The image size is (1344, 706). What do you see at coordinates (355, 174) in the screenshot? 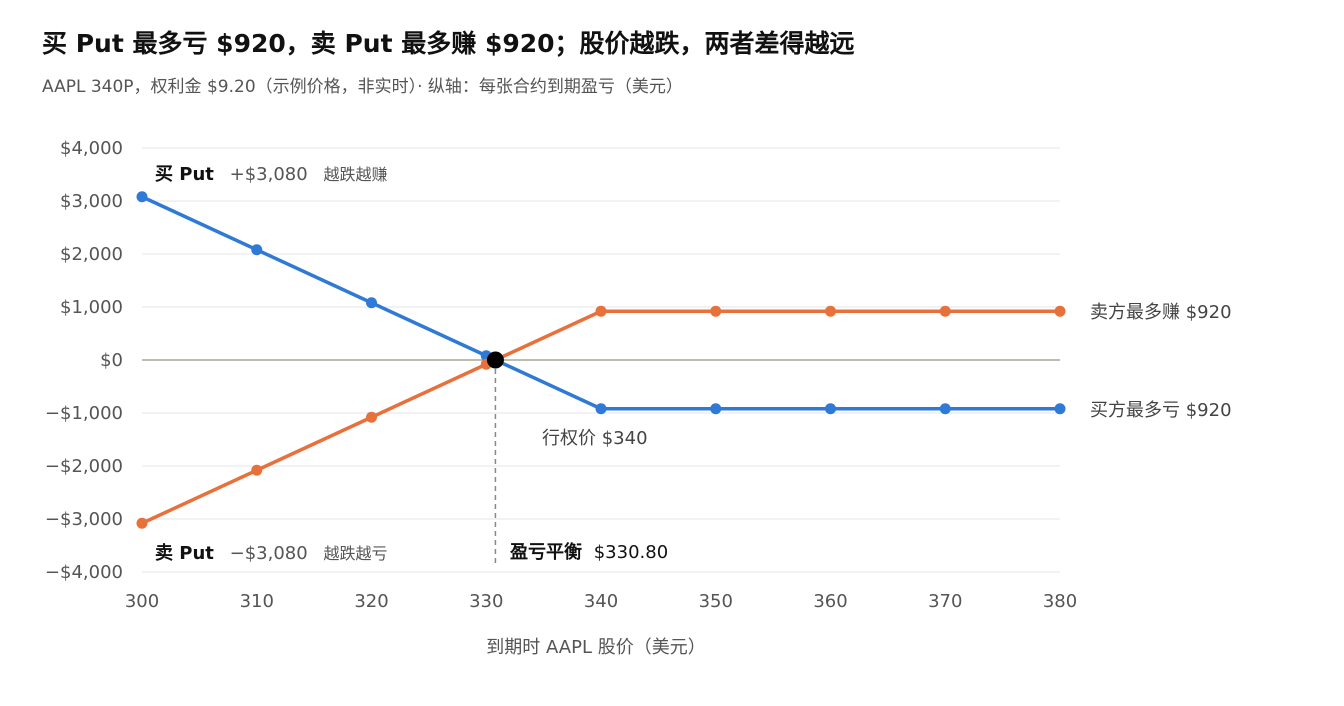
I see `buy-put-note: 越跌越赚` at bounding box center [355, 174].